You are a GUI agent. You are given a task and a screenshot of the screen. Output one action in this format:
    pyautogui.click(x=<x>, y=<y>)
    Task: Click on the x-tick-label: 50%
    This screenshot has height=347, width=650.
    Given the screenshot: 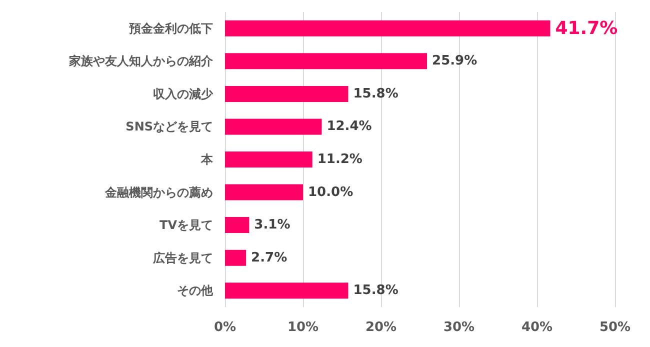 What is the action you would take?
    pyautogui.click(x=615, y=327)
    